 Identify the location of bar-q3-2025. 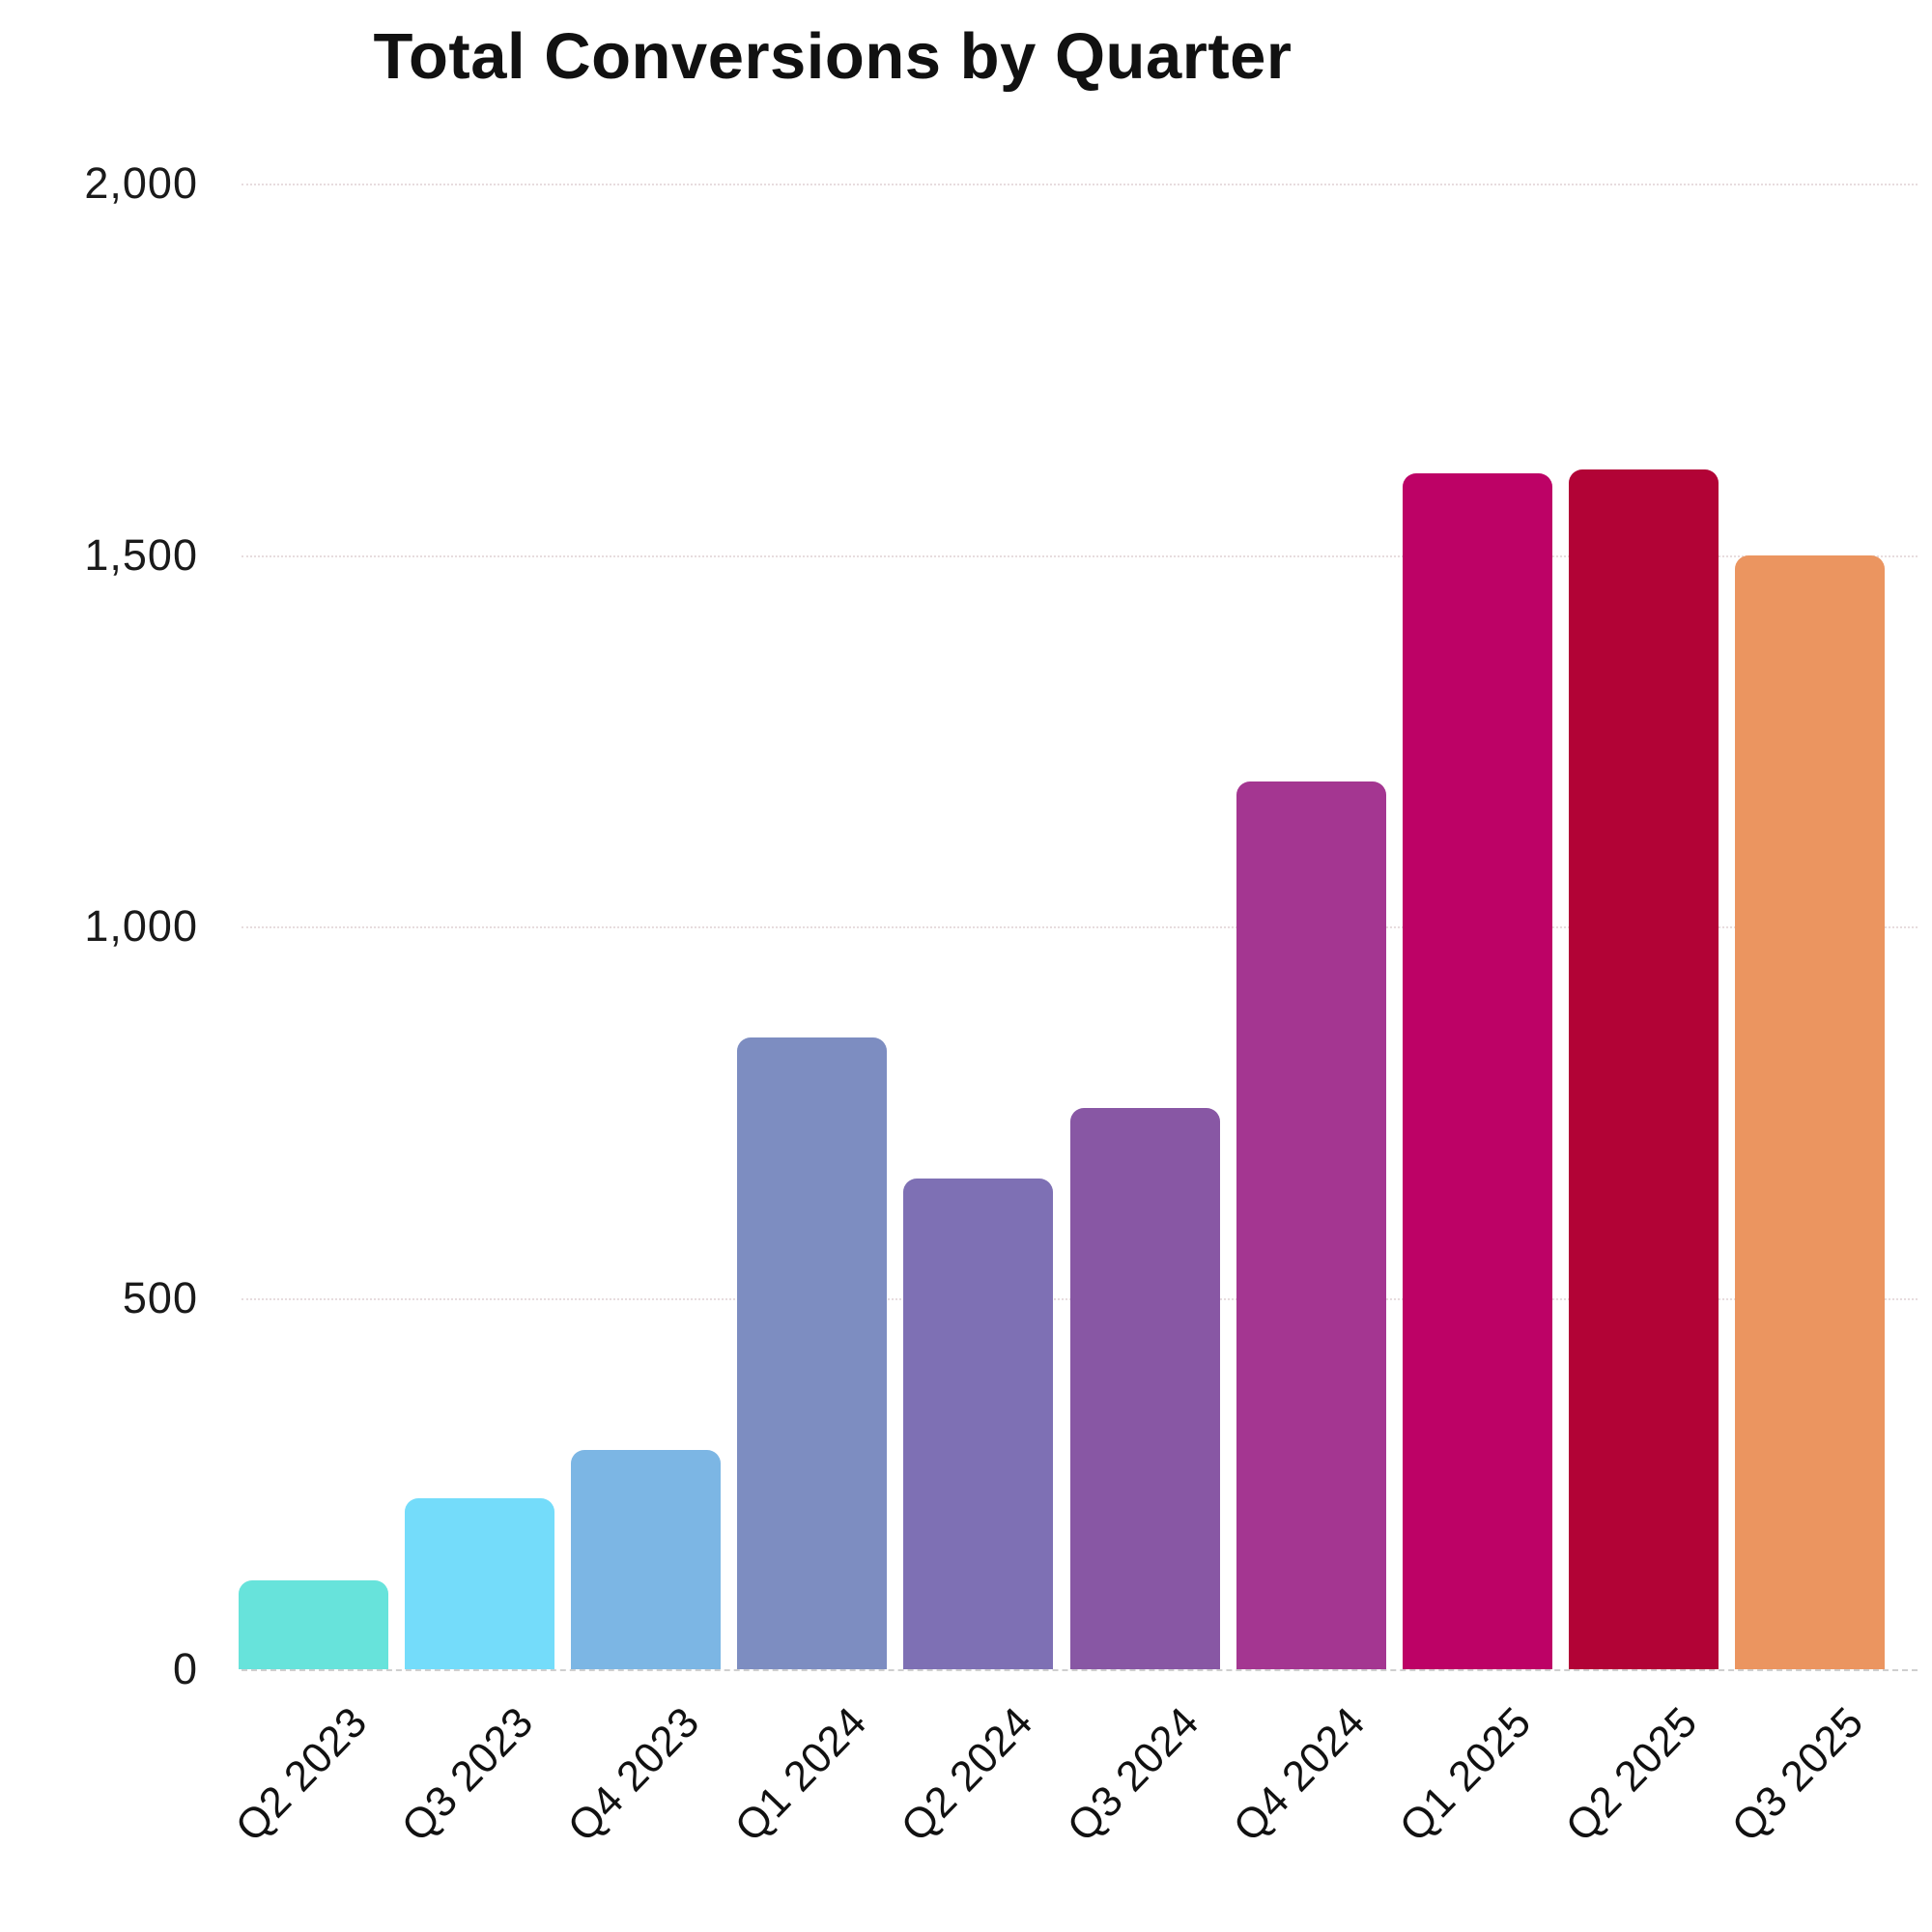
(1809, 1111).